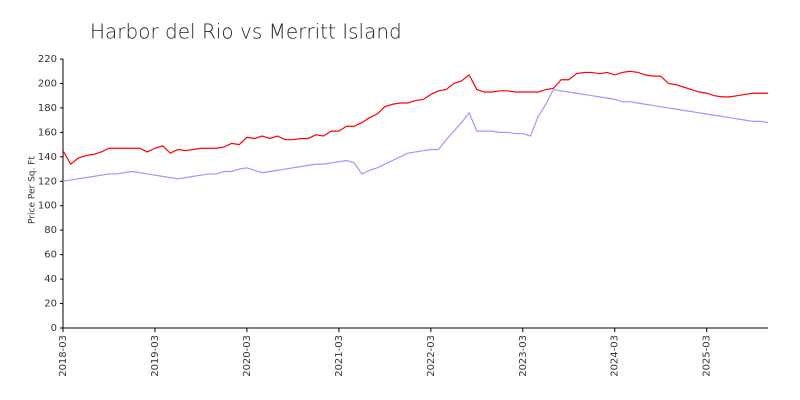 This screenshot has height=400, width=800. Describe the element at coordinates (63, 356) in the screenshot. I see `x-tick-label: 2018-03` at that location.